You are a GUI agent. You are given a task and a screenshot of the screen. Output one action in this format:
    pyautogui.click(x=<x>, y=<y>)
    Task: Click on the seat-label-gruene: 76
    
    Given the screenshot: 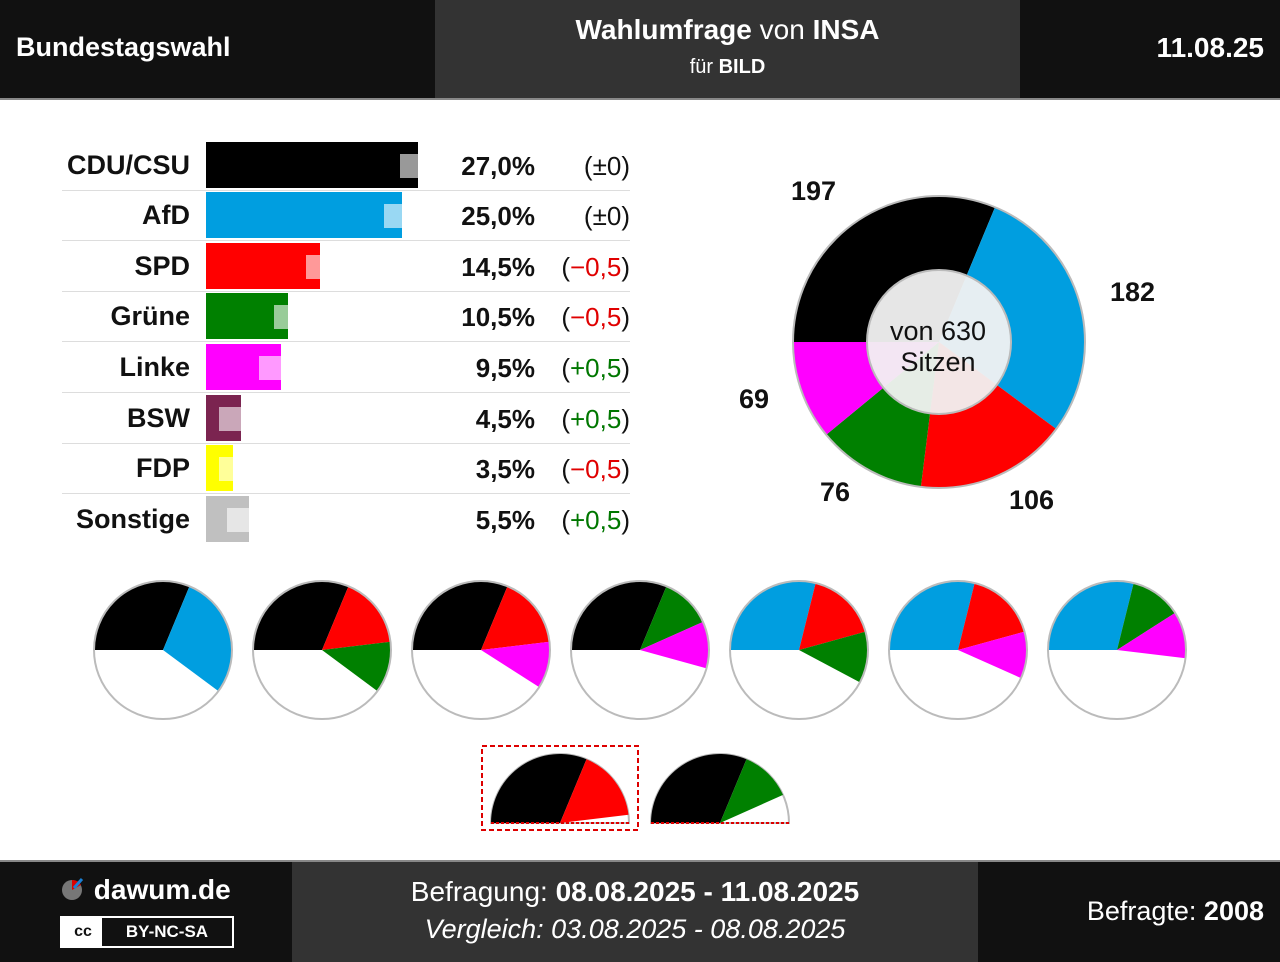 What is the action you would take?
    pyautogui.click(x=835, y=492)
    